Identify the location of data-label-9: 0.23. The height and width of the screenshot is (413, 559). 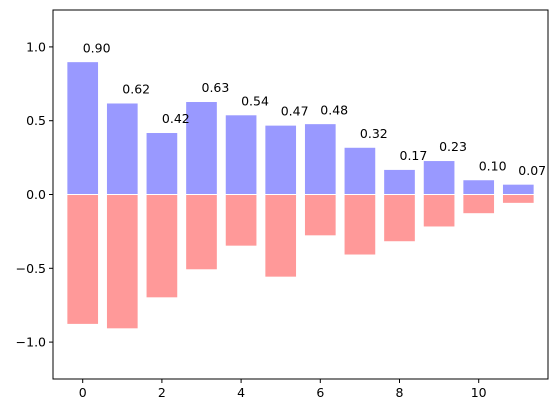
(453, 146).